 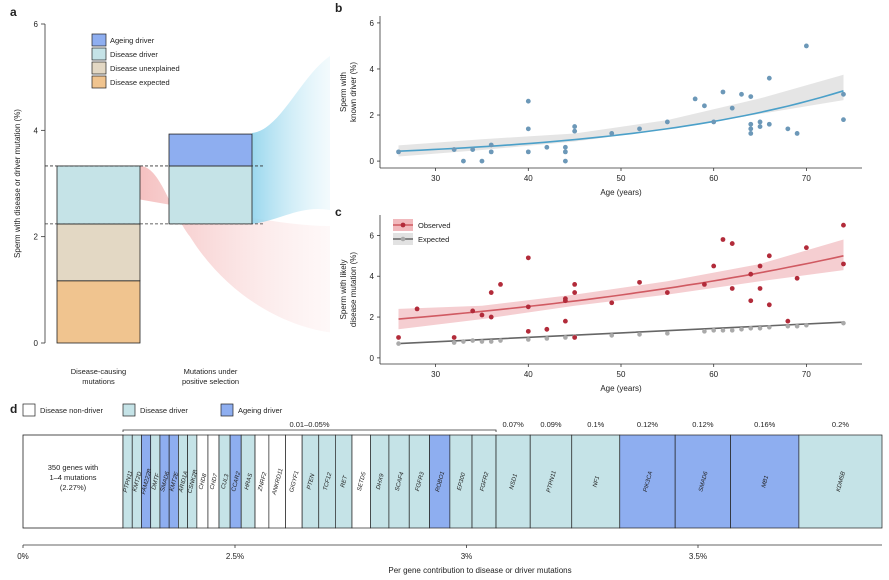 What do you see at coordinates (765, 424) in the screenshot?
I see `d-percent-label: 0.16%` at bounding box center [765, 424].